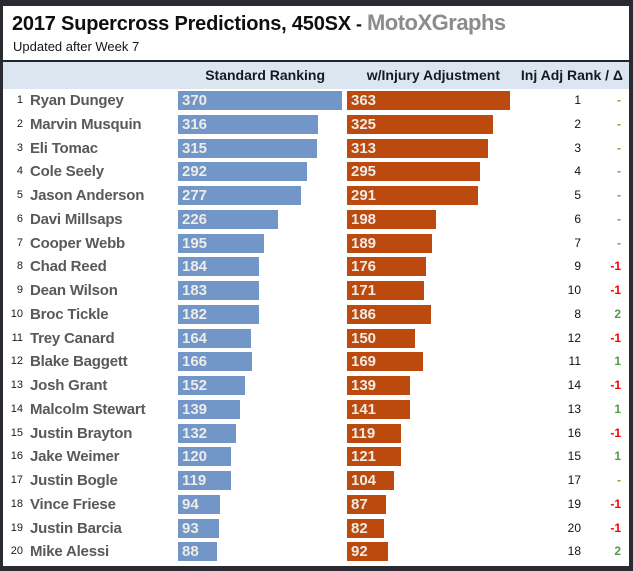  Describe the element at coordinates (19, 290) in the screenshot. I see `row-rank: 9` at that location.